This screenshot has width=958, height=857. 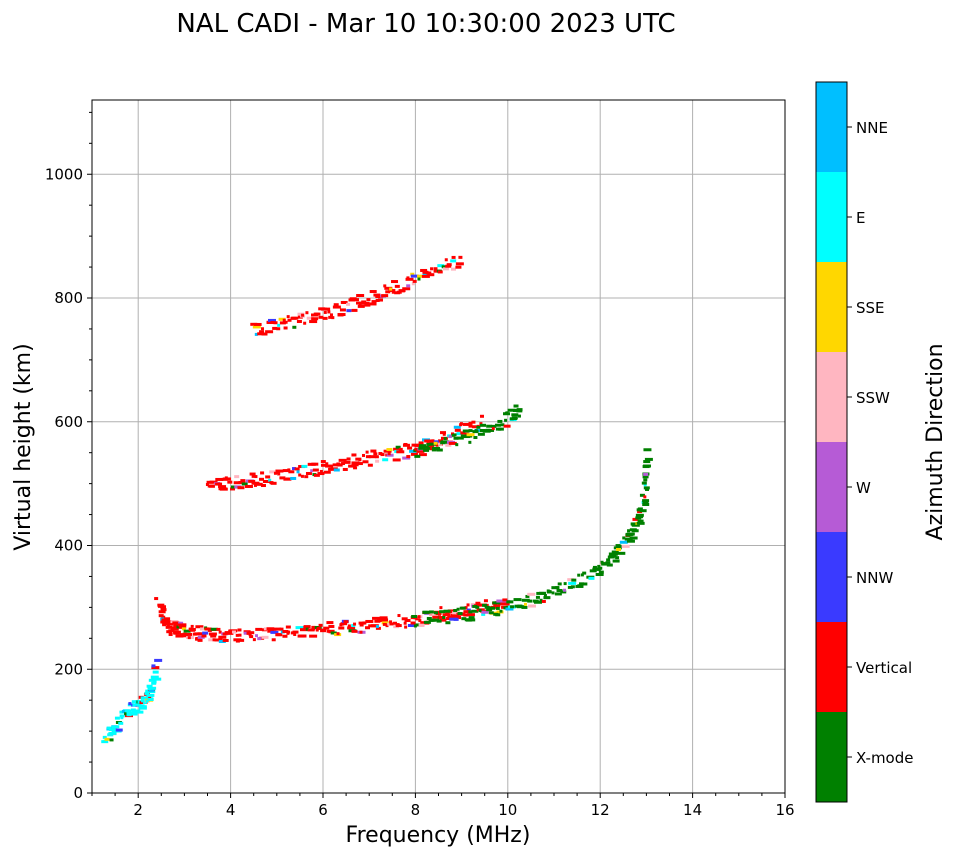 What do you see at coordinates (323, 810) in the screenshot?
I see `x-tick-label: 6` at bounding box center [323, 810].